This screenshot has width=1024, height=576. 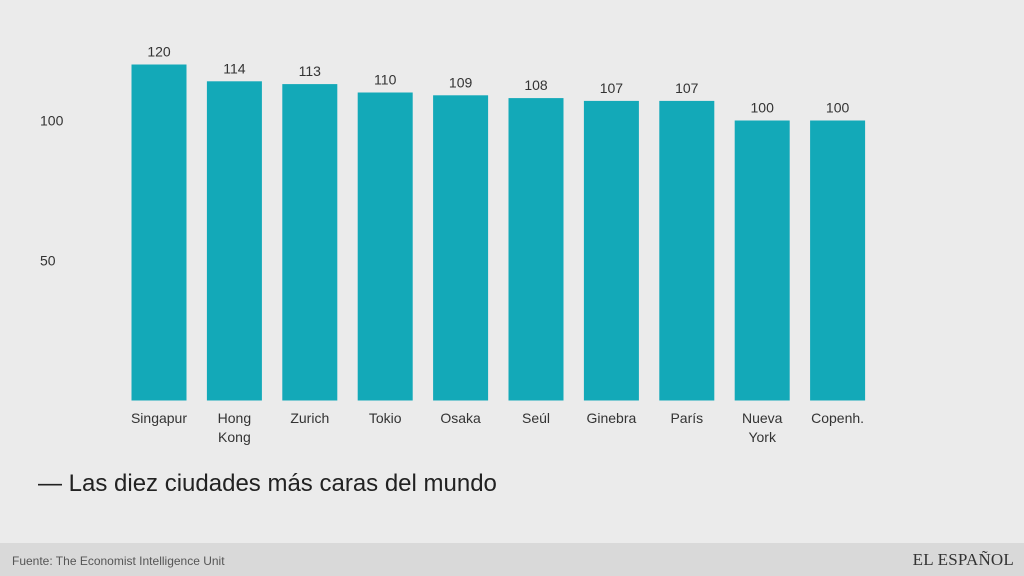 I want to click on x-tick-label: Hong, so click(x=234, y=418).